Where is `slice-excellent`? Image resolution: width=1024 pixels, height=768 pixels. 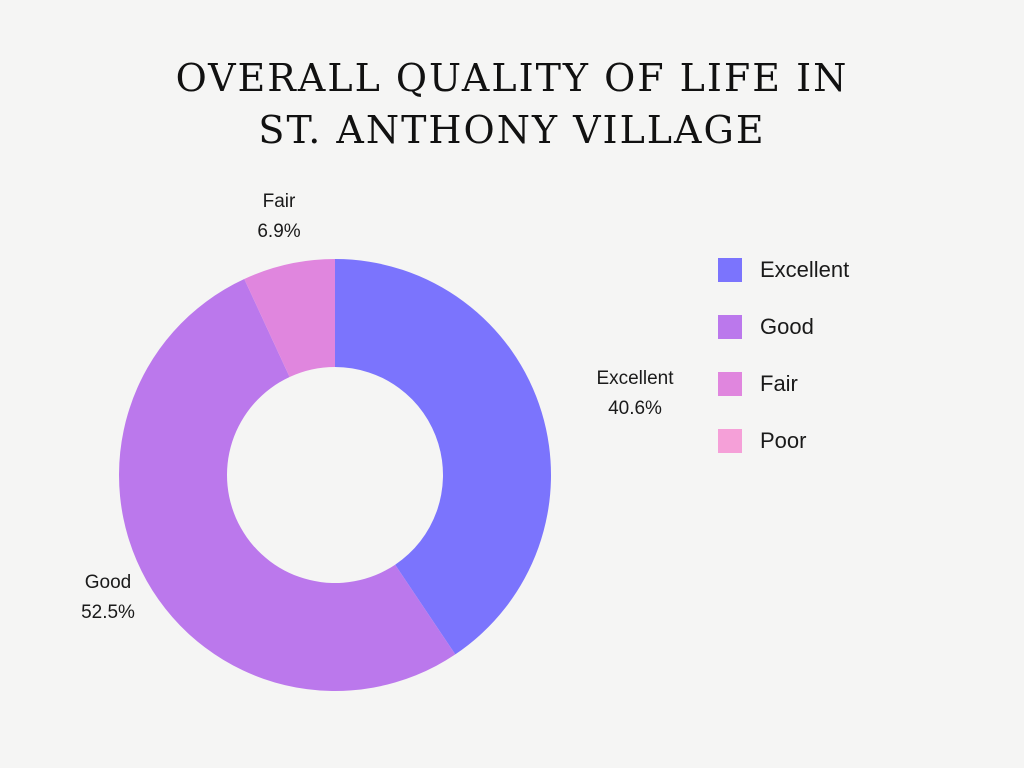 slice-excellent is located at coordinates (443, 457).